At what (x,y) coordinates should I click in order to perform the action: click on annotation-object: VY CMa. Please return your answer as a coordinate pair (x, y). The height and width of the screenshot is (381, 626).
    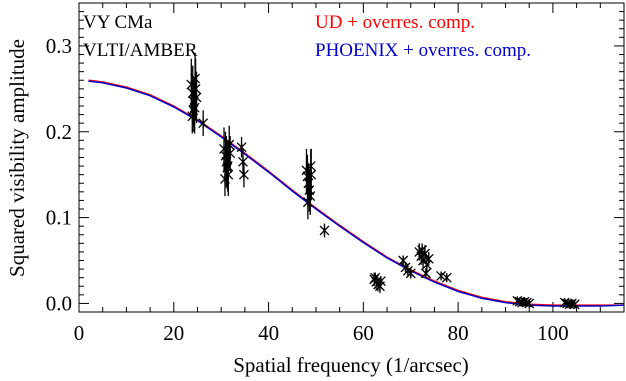
    Looking at the image, I should click on (118, 22).